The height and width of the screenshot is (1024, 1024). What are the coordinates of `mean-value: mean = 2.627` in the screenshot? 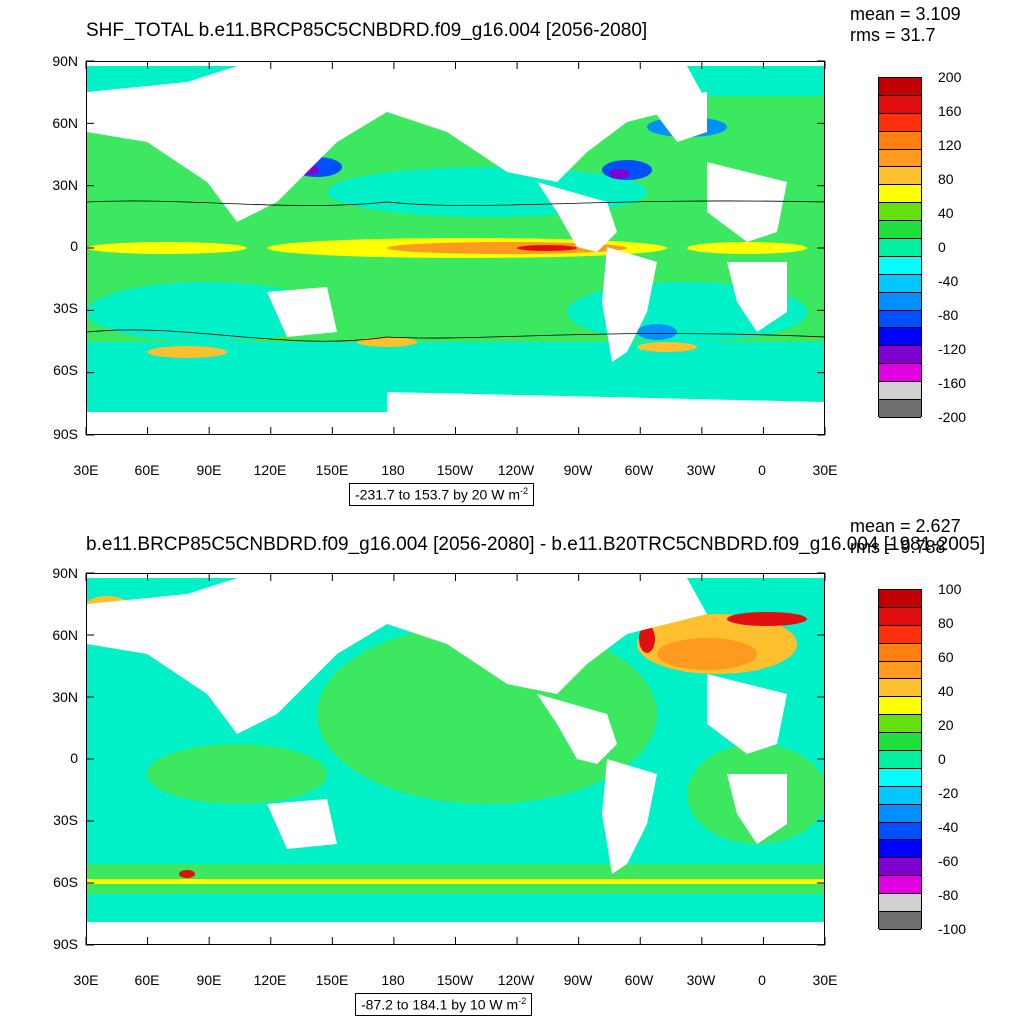 It's located at (905, 526).